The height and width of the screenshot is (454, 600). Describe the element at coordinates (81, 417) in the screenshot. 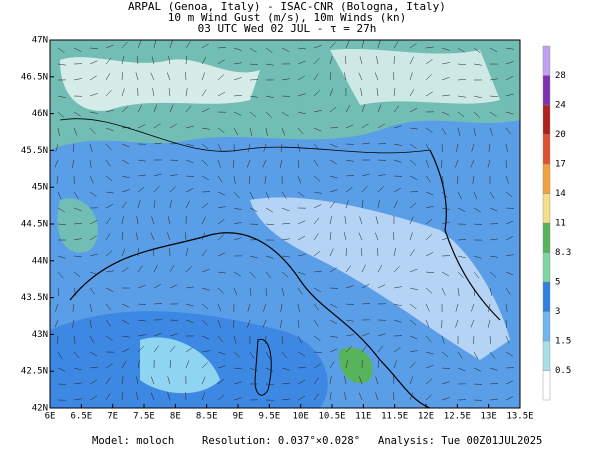

I see `x-tick-label: 6.5E` at that location.